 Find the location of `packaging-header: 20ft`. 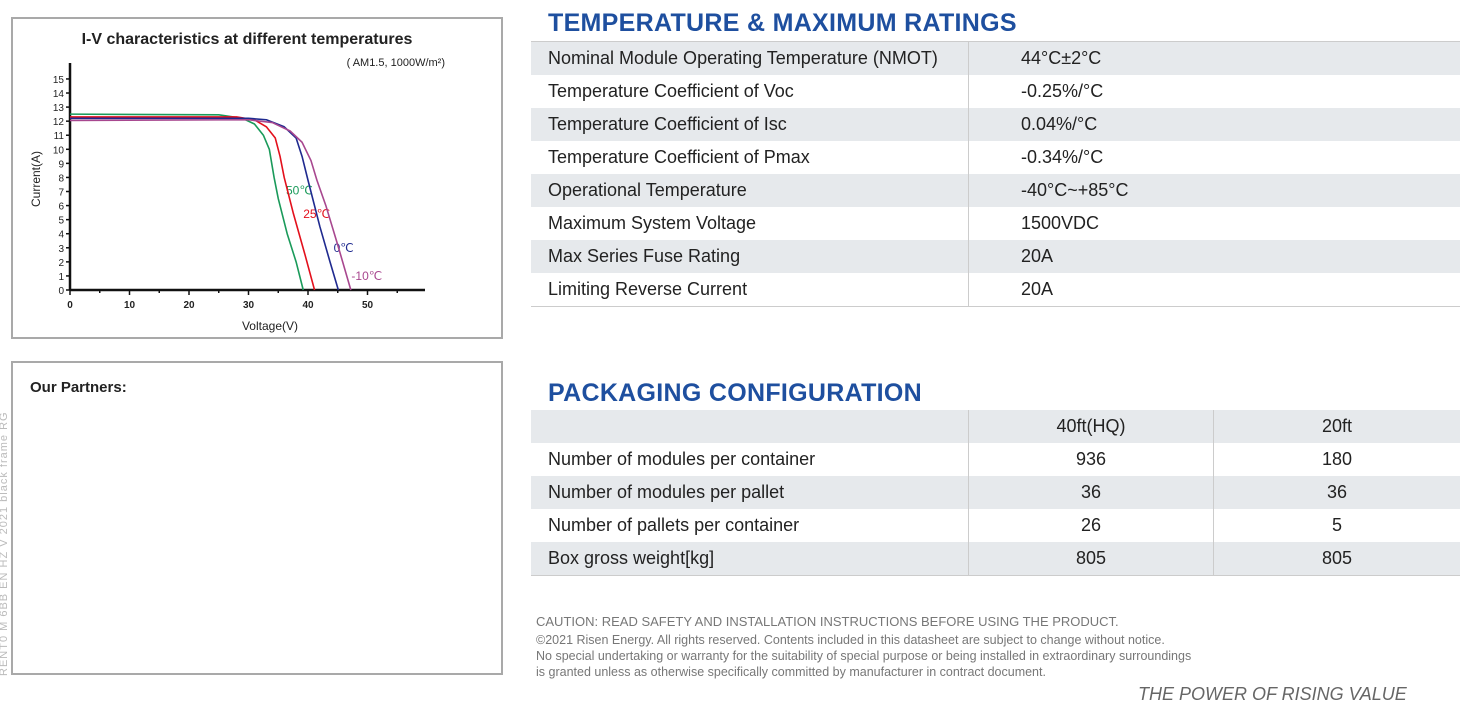

packaging-header: 20ft is located at coordinates (1336, 426).